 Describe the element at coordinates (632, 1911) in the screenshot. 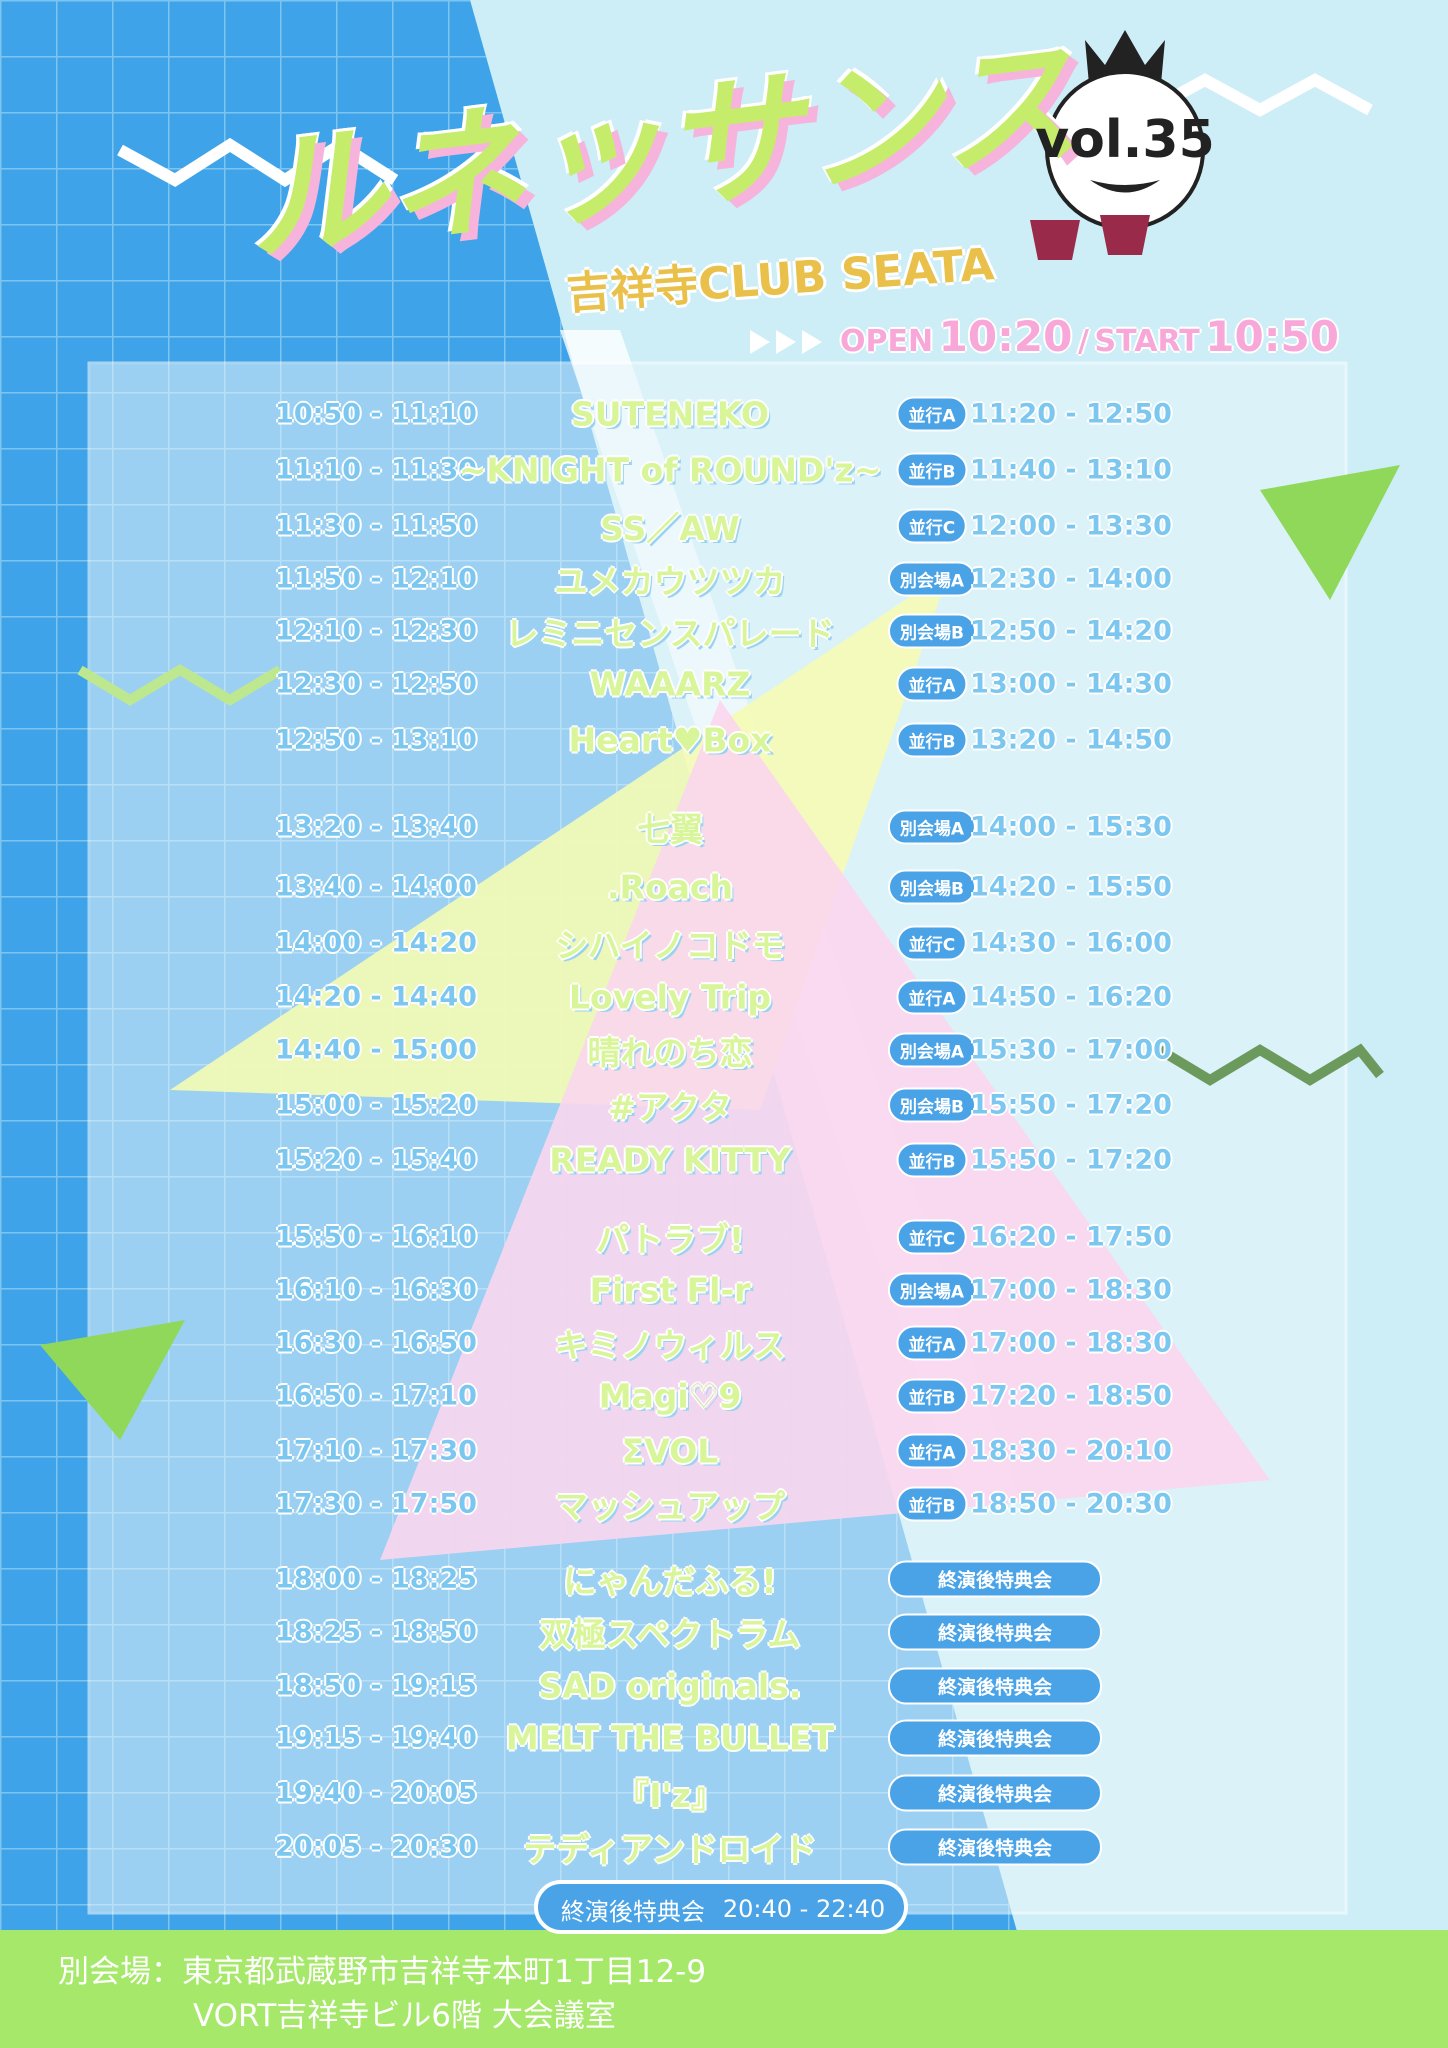

I see `final-label: 終演後特典会` at that location.